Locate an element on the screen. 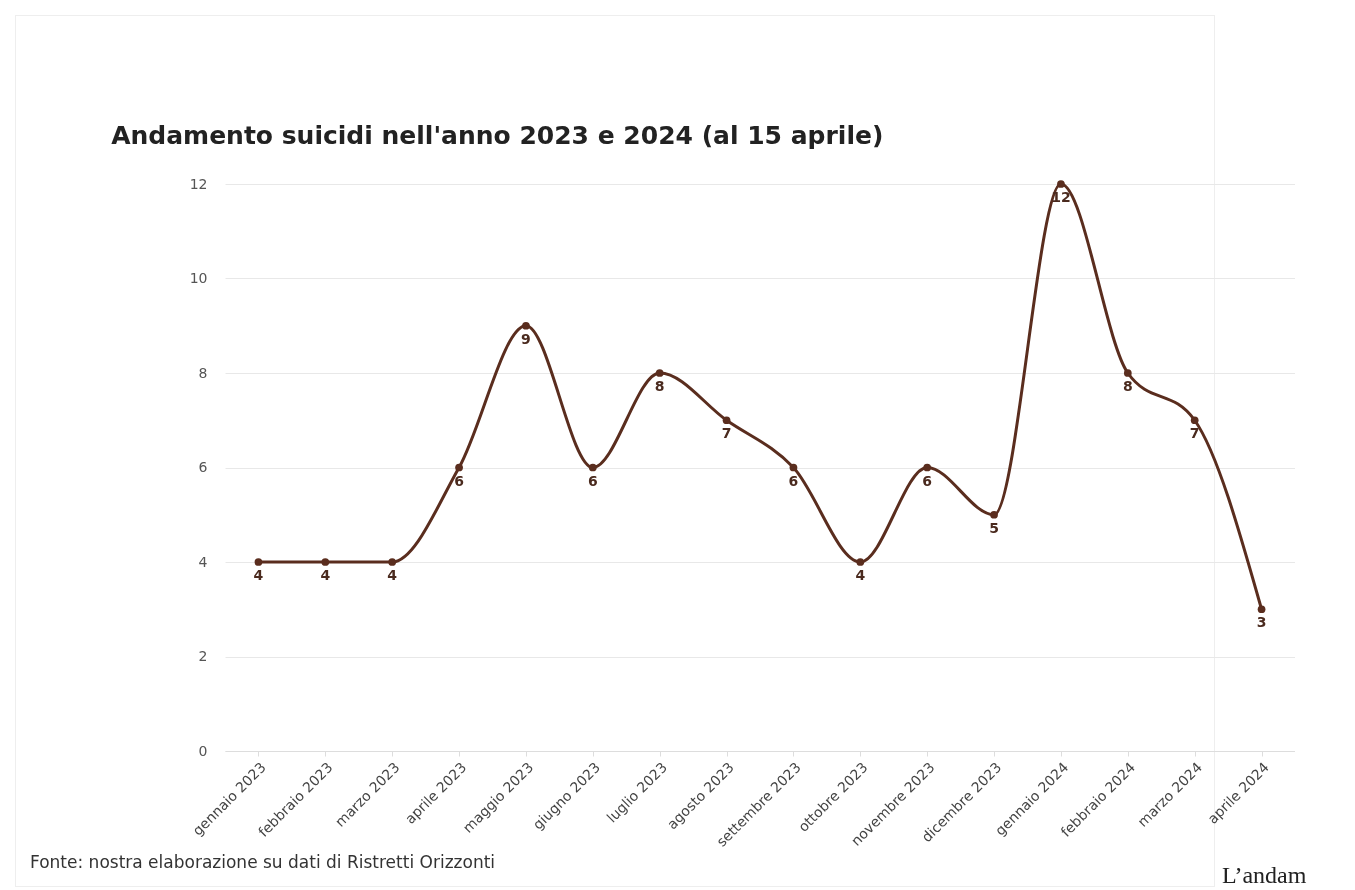 The height and width of the screenshot is (890, 1355). y-tick-label: 6 is located at coordinates (203, 467).